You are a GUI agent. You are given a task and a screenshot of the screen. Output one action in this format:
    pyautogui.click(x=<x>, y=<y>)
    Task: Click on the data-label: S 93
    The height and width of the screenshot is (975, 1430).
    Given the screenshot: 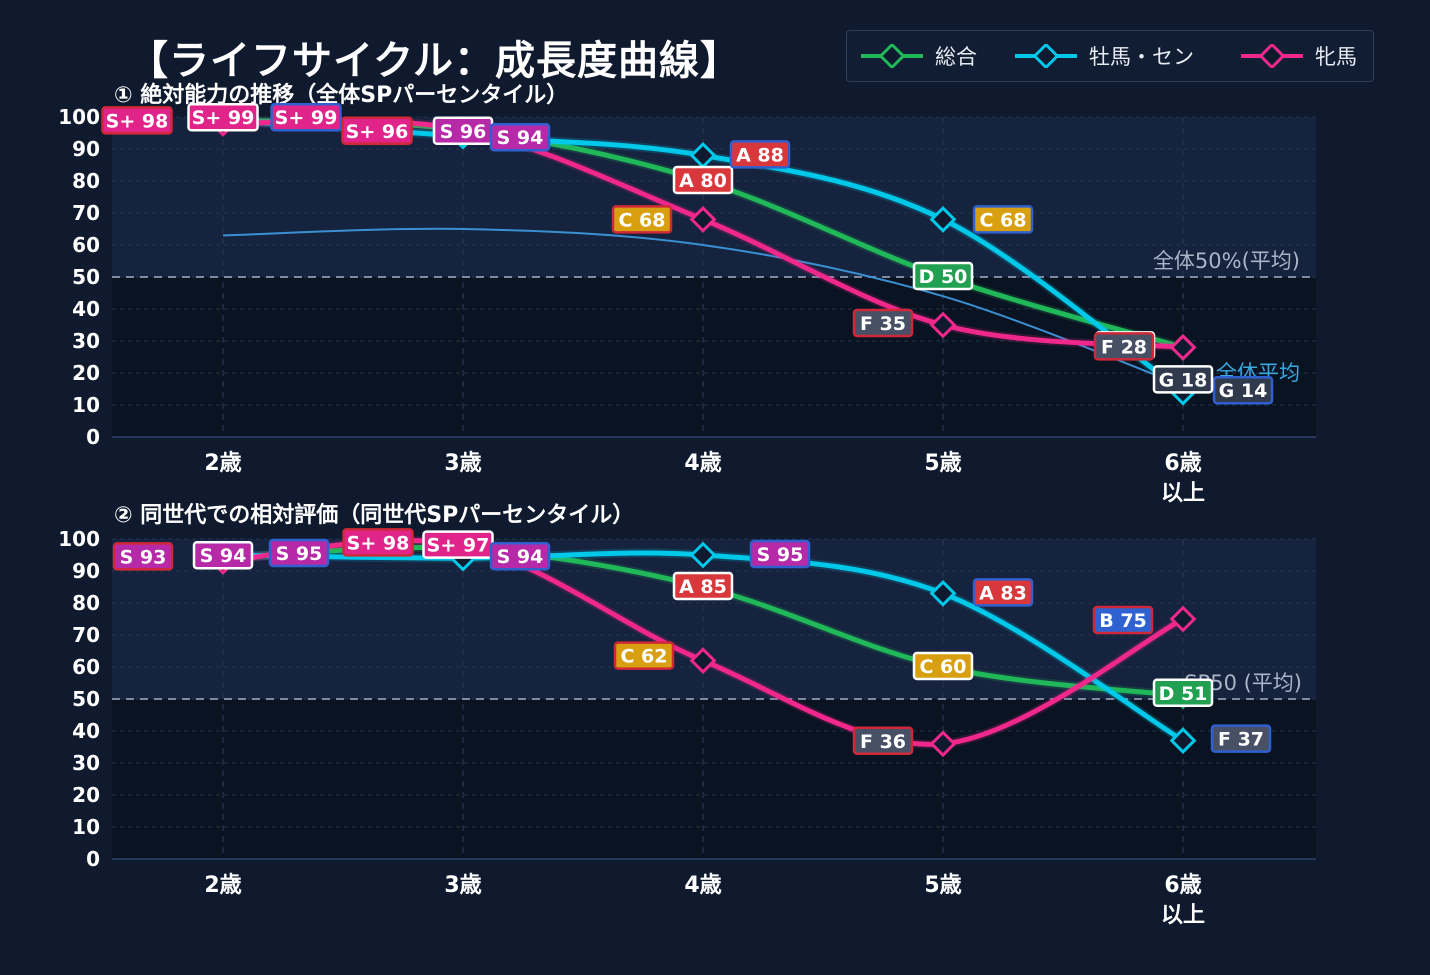 What is the action you would take?
    pyautogui.click(x=143, y=557)
    